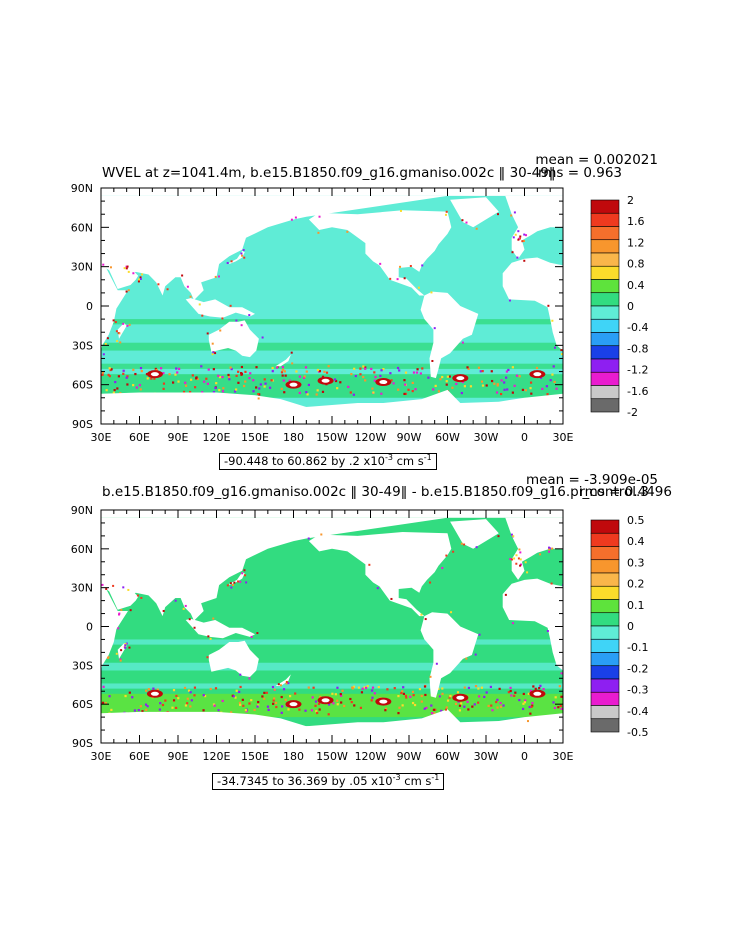  Describe the element at coordinates (82, 704) in the screenshot. I see `lat-label-60S: 60S` at that location.